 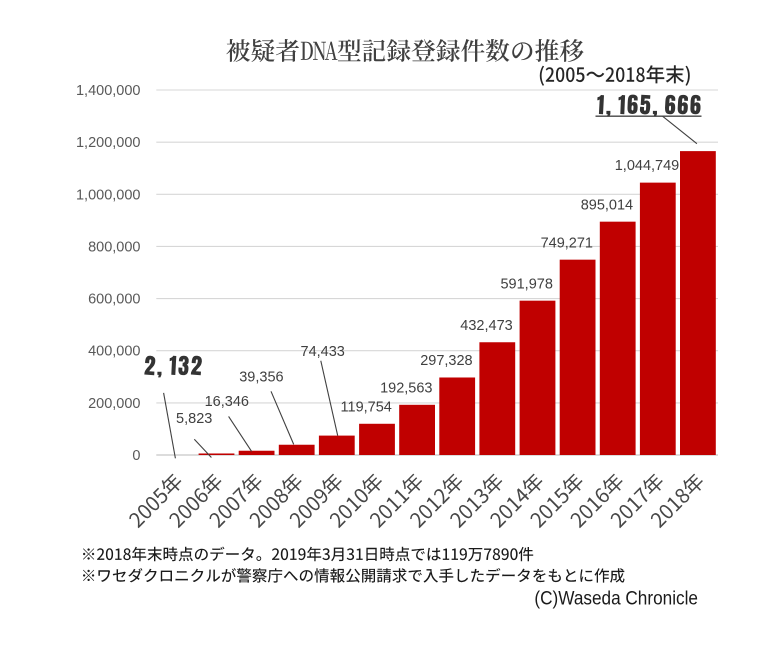 What do you see at coordinates (406, 388) in the screenshot?
I see `svg-text: 192,563` at bounding box center [406, 388].